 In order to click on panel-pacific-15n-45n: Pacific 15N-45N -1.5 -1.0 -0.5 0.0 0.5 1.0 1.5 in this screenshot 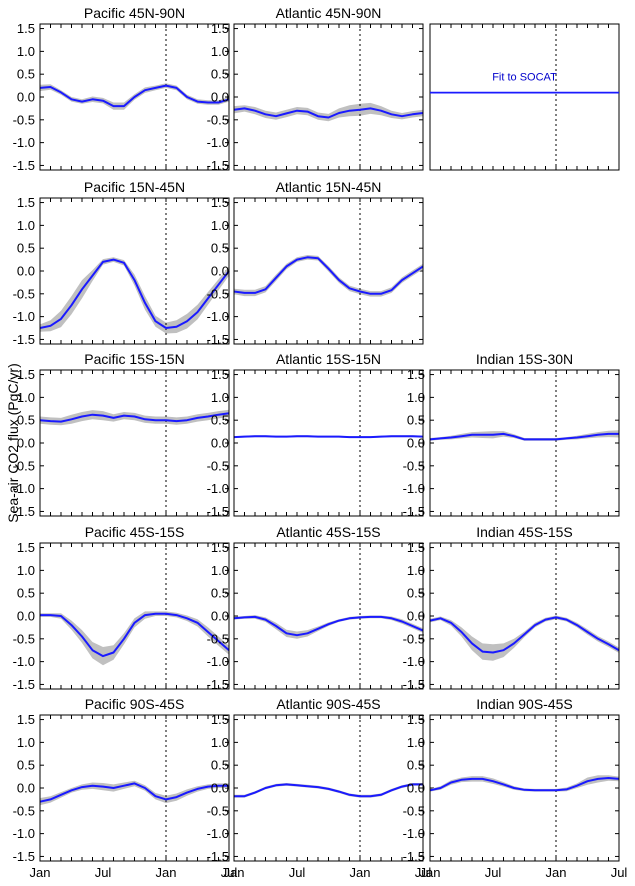, I will do `click(121, 263)`.